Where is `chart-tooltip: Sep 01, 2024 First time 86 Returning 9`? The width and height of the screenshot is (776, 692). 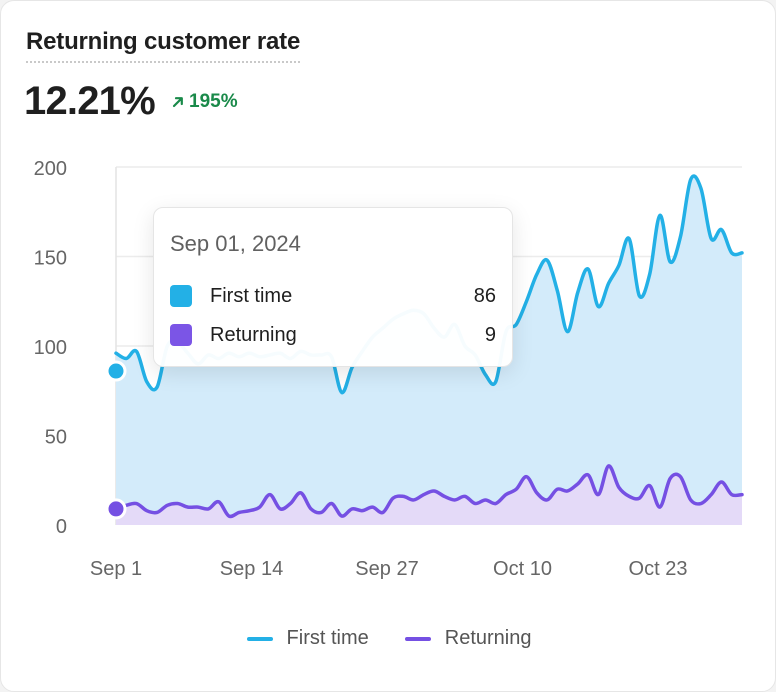
chart-tooltip: Sep 01, 2024 First time 86 Returning 9 is located at coordinates (333, 287).